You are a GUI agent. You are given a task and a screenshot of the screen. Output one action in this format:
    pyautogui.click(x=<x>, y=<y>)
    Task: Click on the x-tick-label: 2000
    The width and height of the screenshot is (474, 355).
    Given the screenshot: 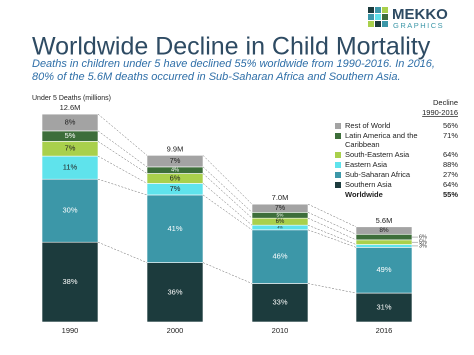 What is the action you would take?
    pyautogui.click(x=175, y=330)
    